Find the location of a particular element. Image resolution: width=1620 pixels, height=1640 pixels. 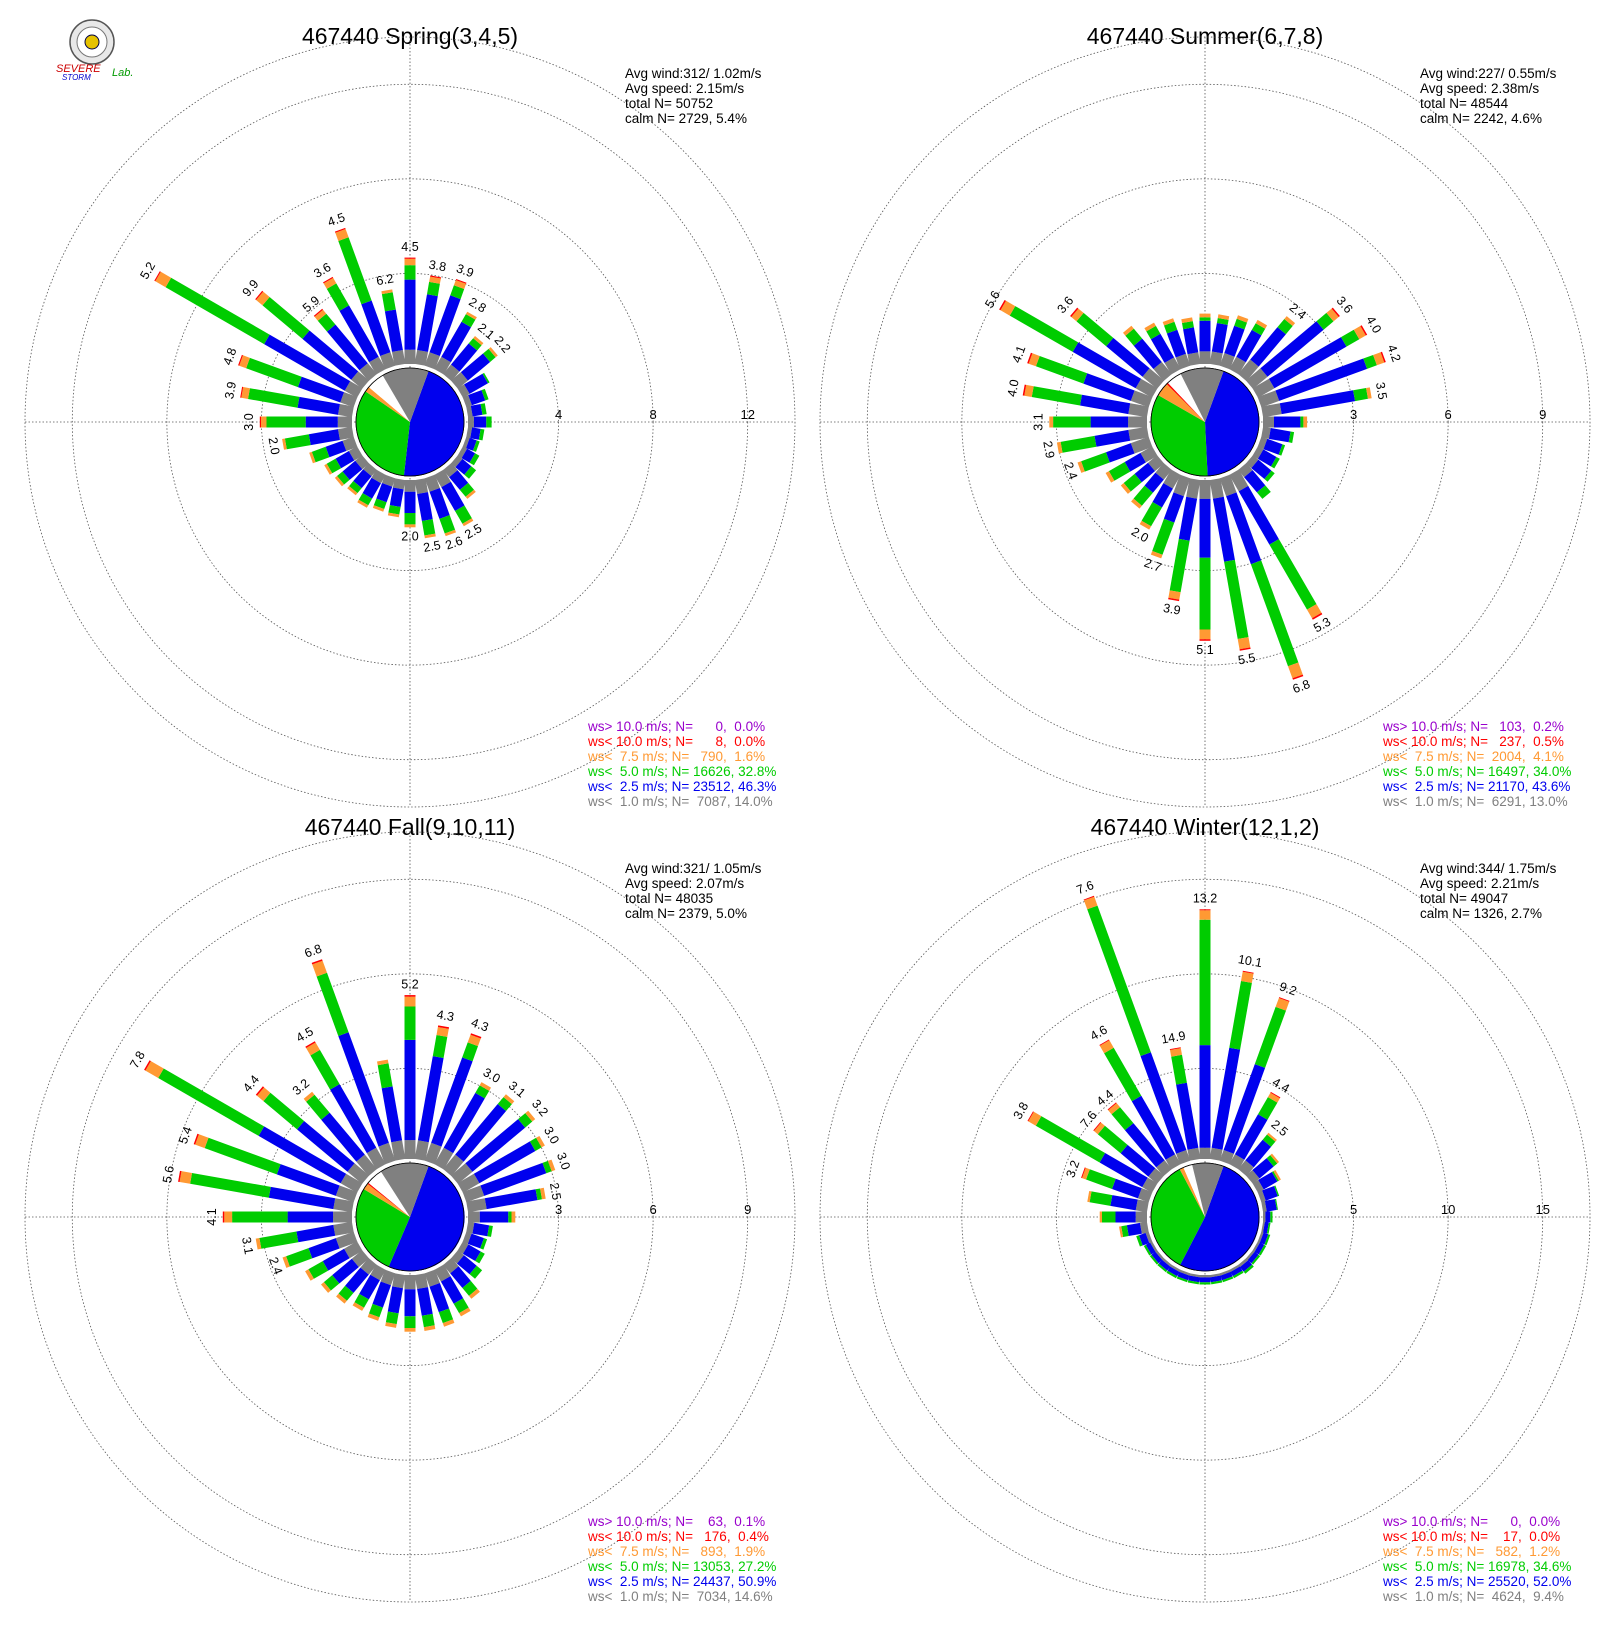

bar-label: 3.8 is located at coordinates (1021, 1111).